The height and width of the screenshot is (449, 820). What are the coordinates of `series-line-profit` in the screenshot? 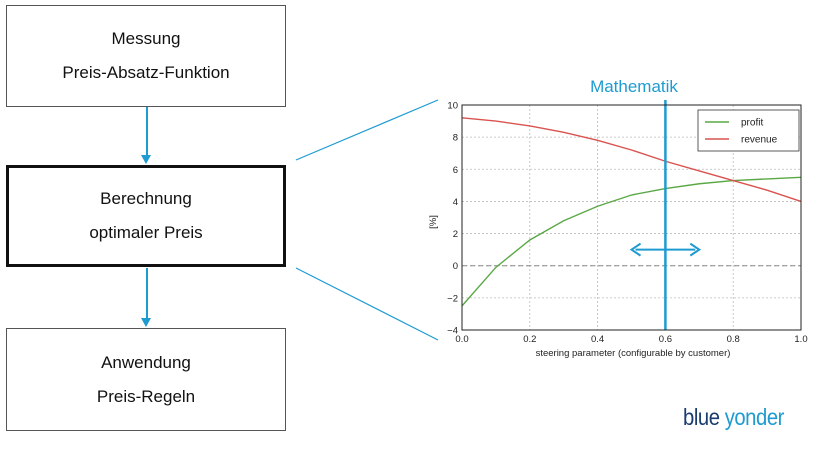 It's located at (631, 241).